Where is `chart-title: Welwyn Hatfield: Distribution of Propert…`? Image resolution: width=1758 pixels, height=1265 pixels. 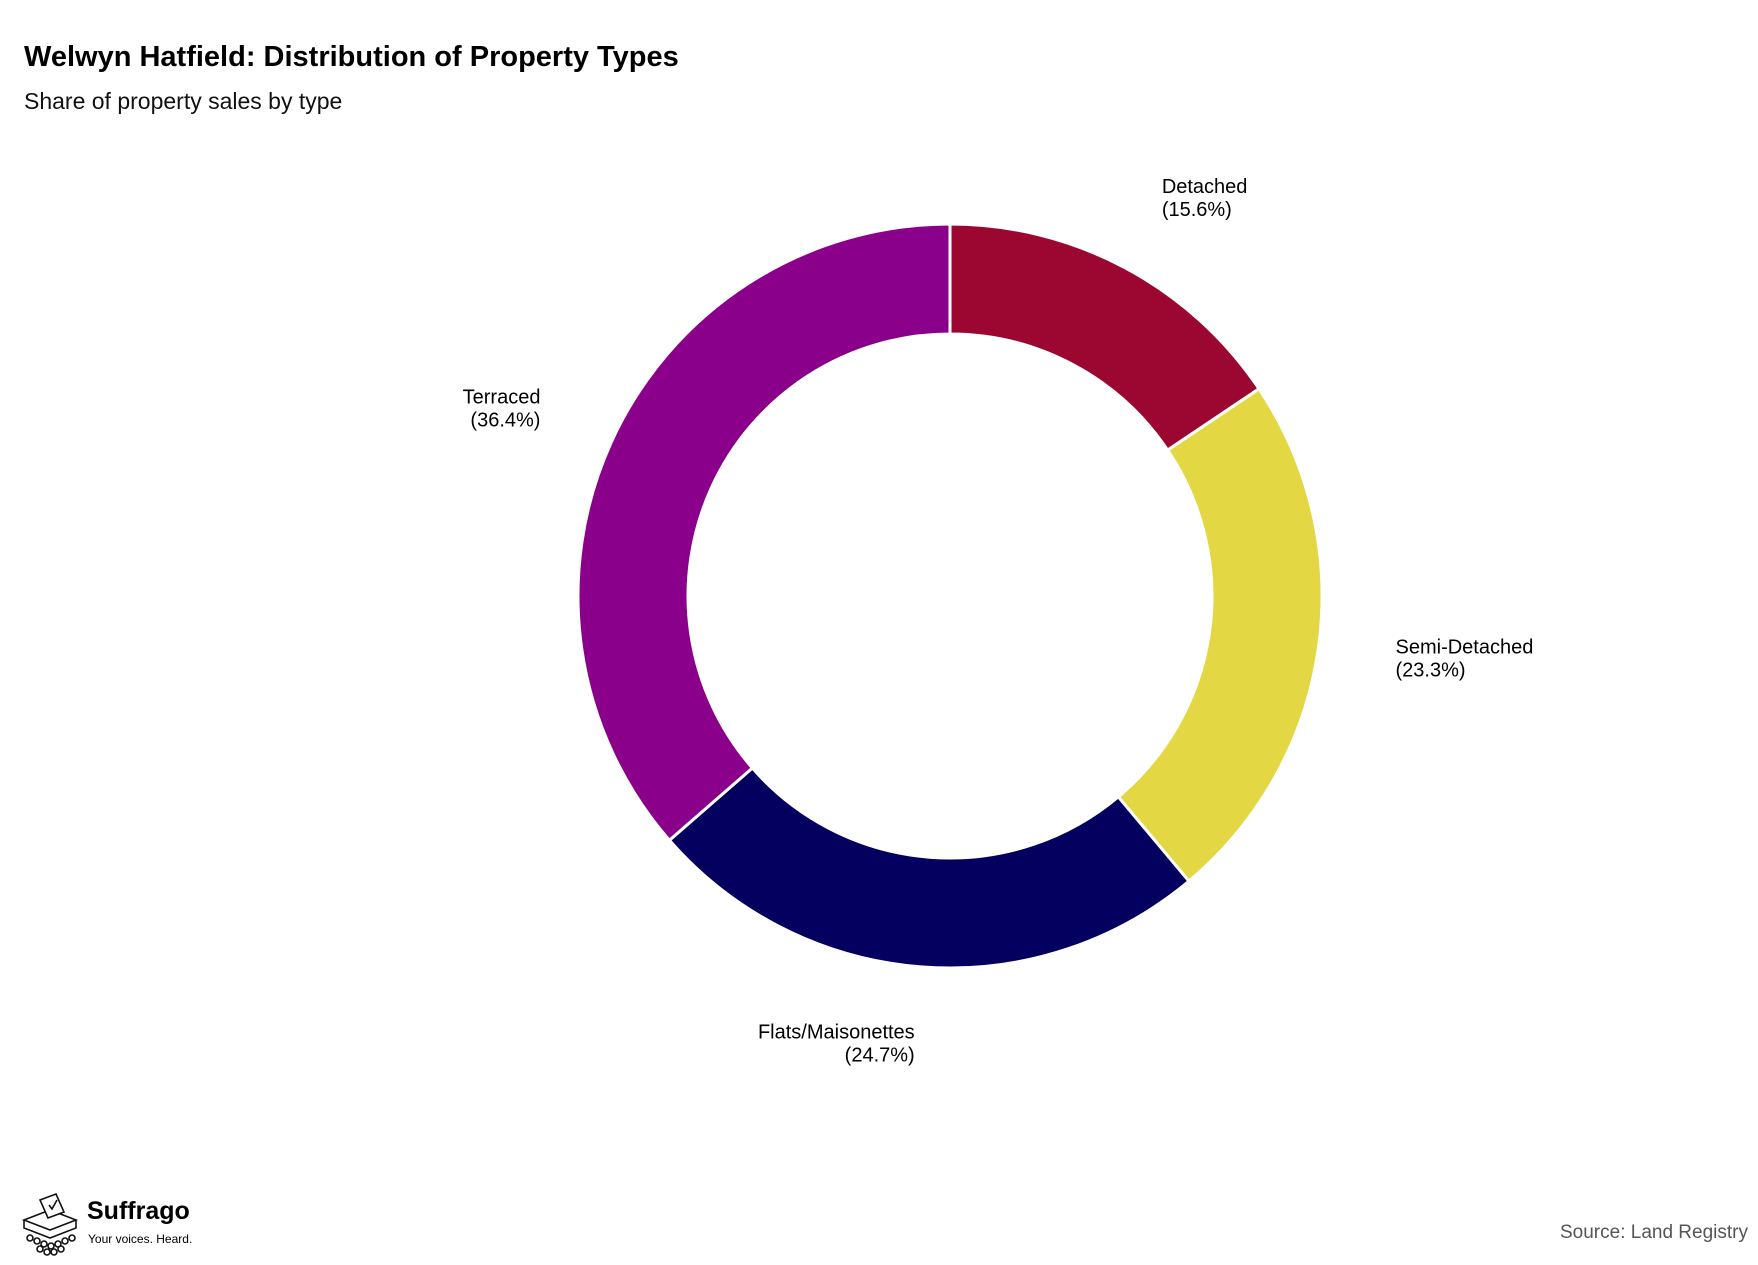 chart-title: Welwyn Hatfield: Distribution of Propert… is located at coordinates (351, 57).